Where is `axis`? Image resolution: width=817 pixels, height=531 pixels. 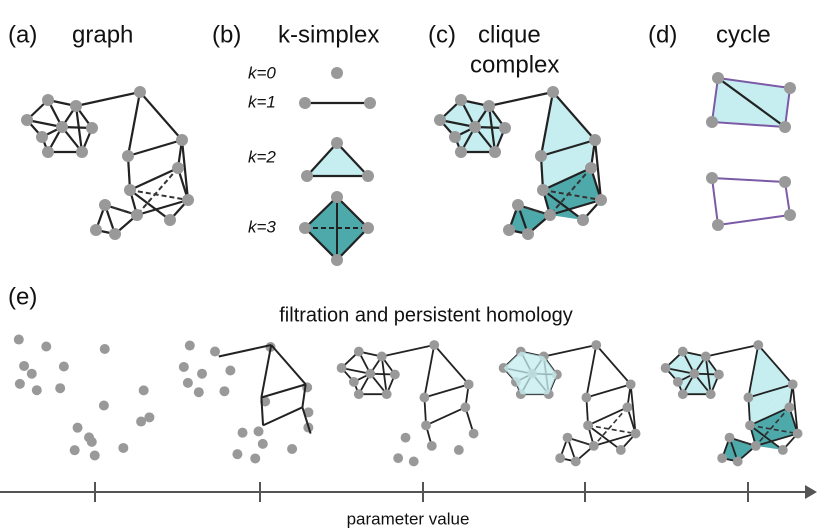 axis is located at coordinates (402, 492).